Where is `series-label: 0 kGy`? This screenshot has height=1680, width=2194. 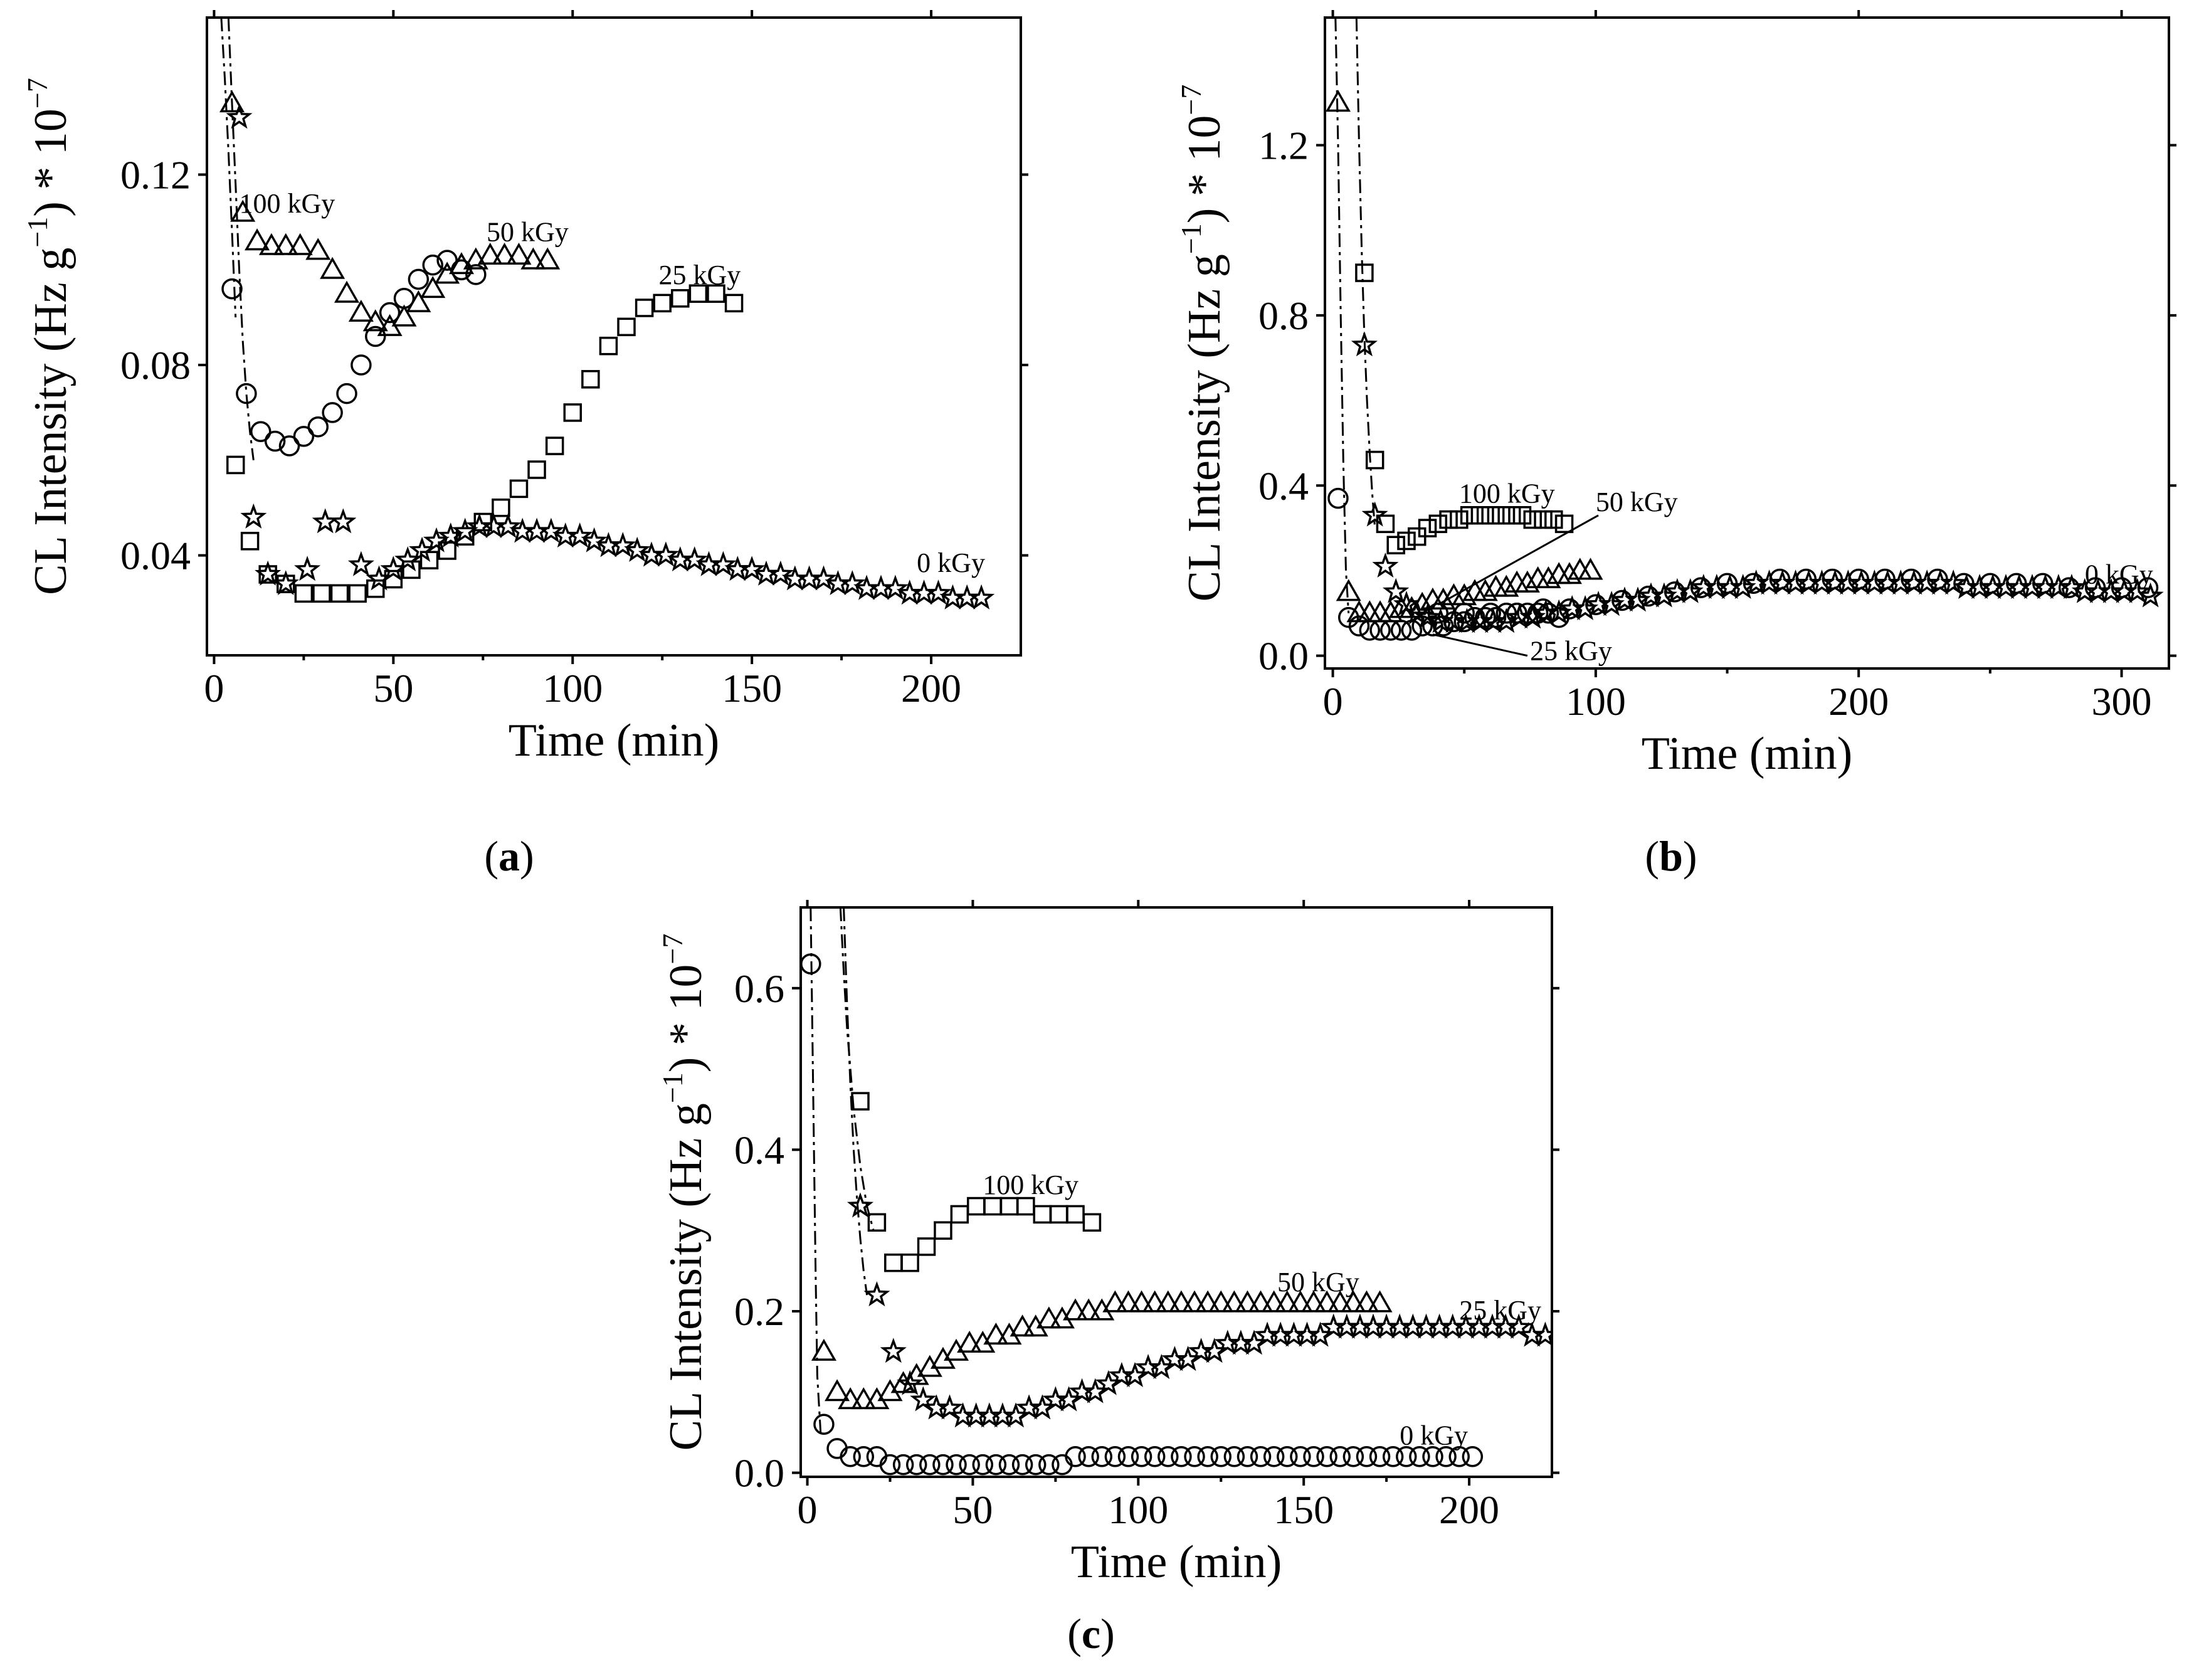
series-label: 0 kGy is located at coordinates (2119, 574).